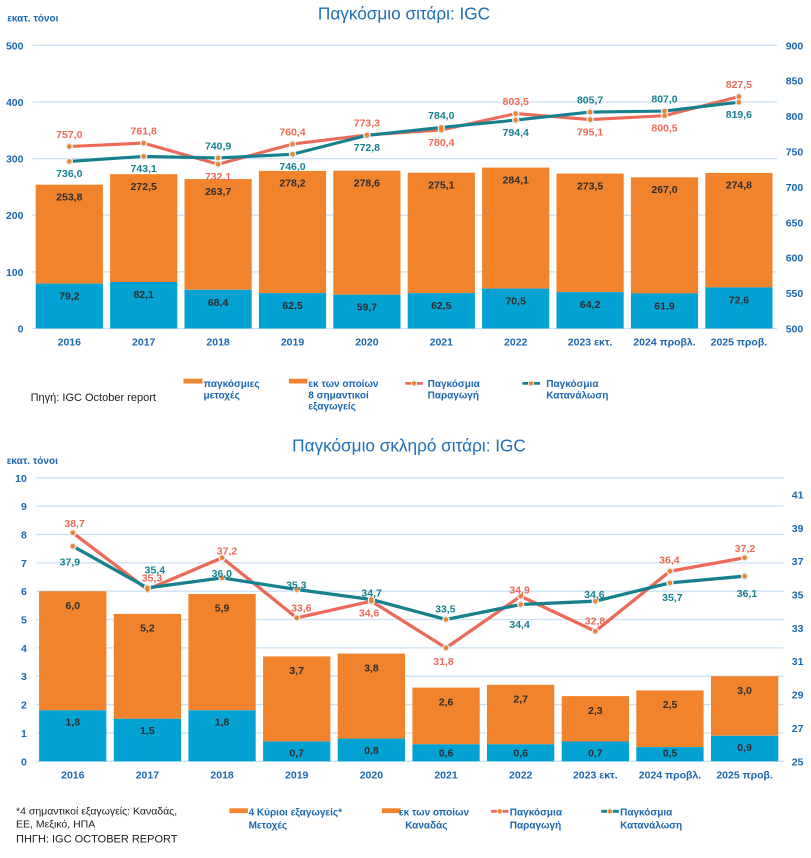 This screenshot has height=858, width=811. Describe the element at coordinates (222, 395) in the screenshot. I see `svg-text: μετοχές` at that location.